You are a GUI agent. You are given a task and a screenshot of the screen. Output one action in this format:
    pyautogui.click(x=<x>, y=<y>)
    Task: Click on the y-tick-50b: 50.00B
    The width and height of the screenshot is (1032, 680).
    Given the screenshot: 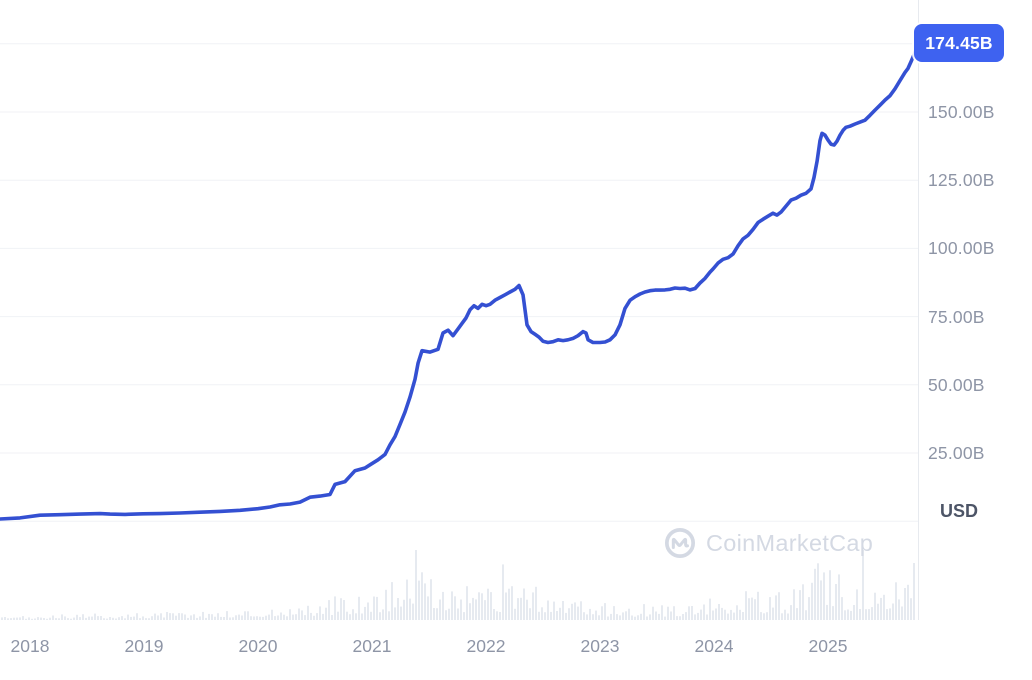 What is the action you would take?
    pyautogui.click(x=956, y=385)
    